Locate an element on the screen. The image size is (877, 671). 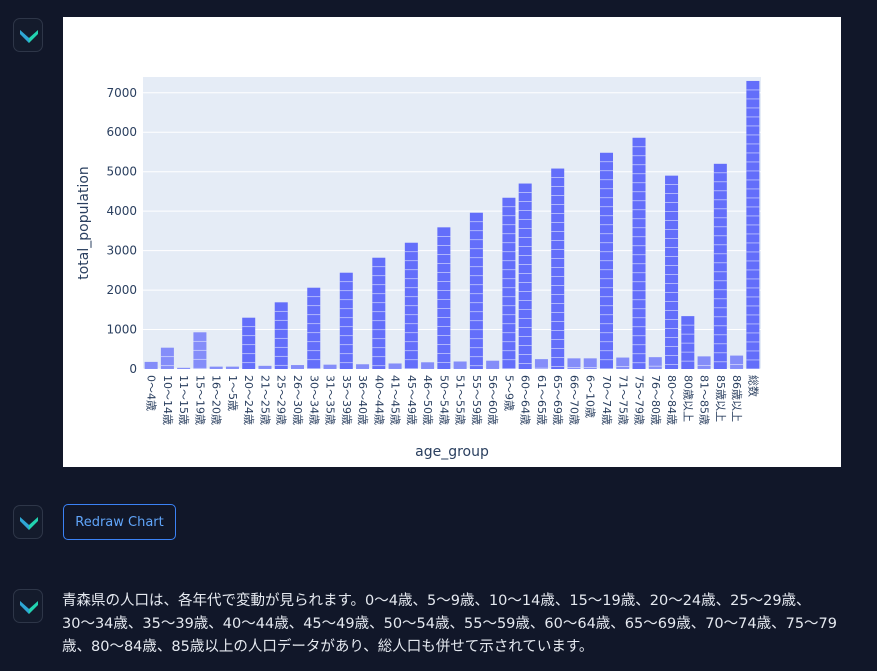
x-tick-label: 5〜9歳 is located at coordinates (508, 393).